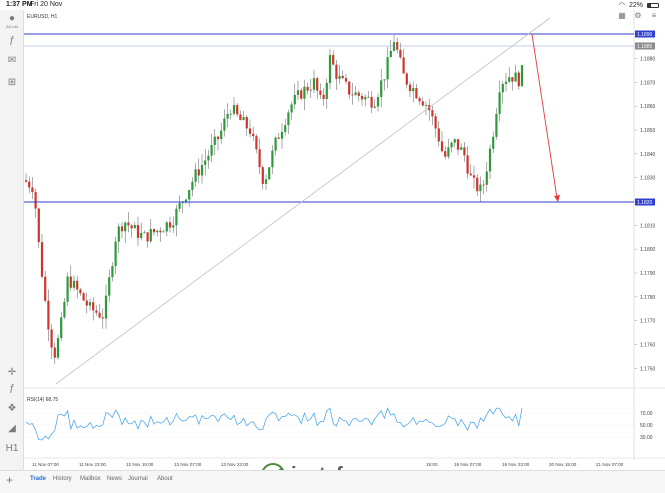 The image size is (665, 493). I want to click on price-label: 1.1870, so click(648, 83).